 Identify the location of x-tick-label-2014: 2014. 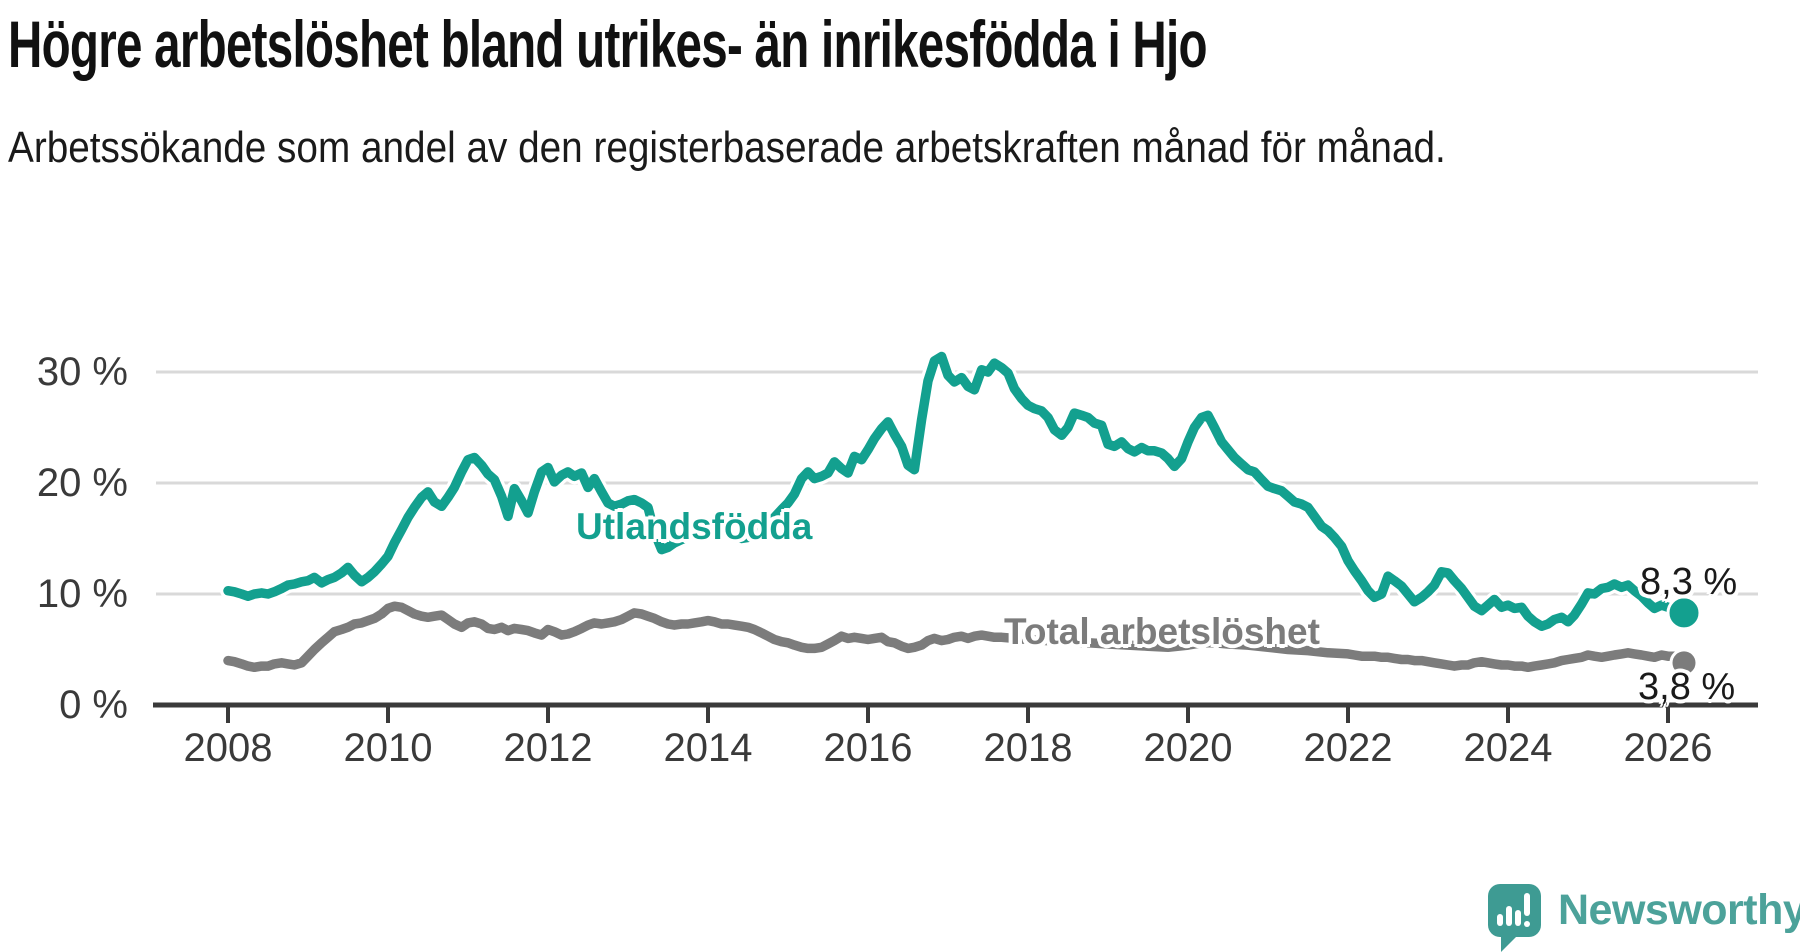
(708, 748).